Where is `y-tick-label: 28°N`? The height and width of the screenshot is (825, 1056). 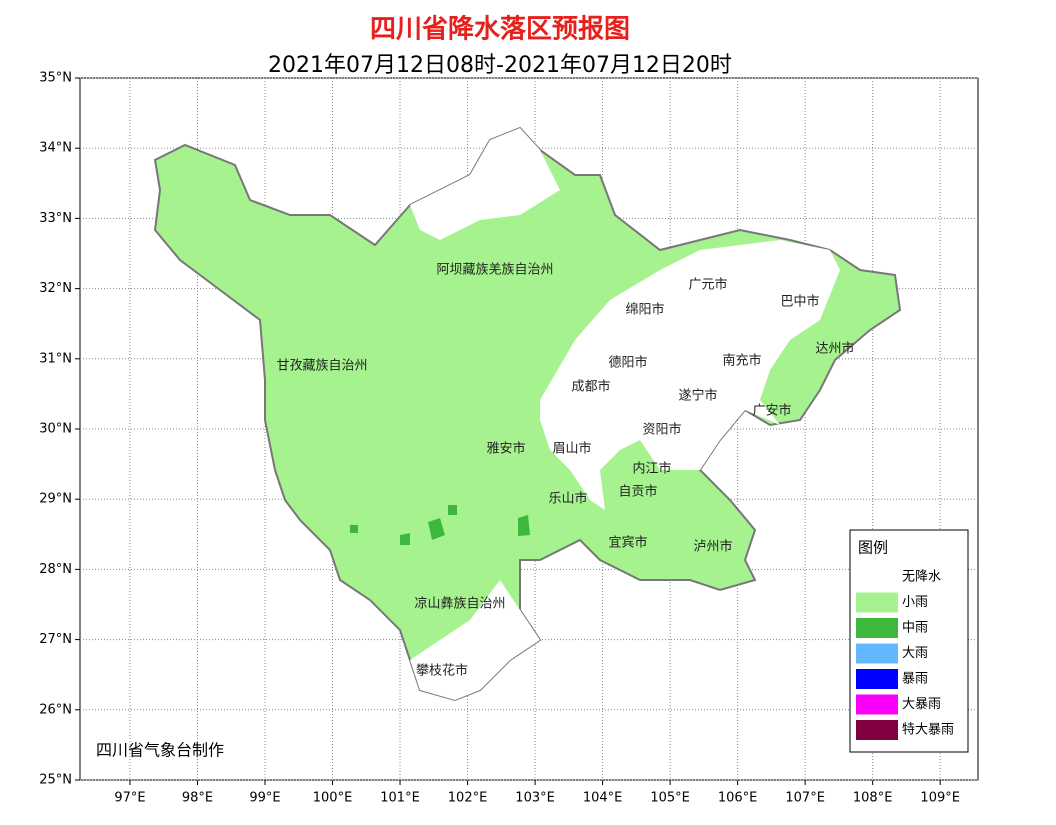 y-tick-label: 28°N is located at coordinates (55, 569).